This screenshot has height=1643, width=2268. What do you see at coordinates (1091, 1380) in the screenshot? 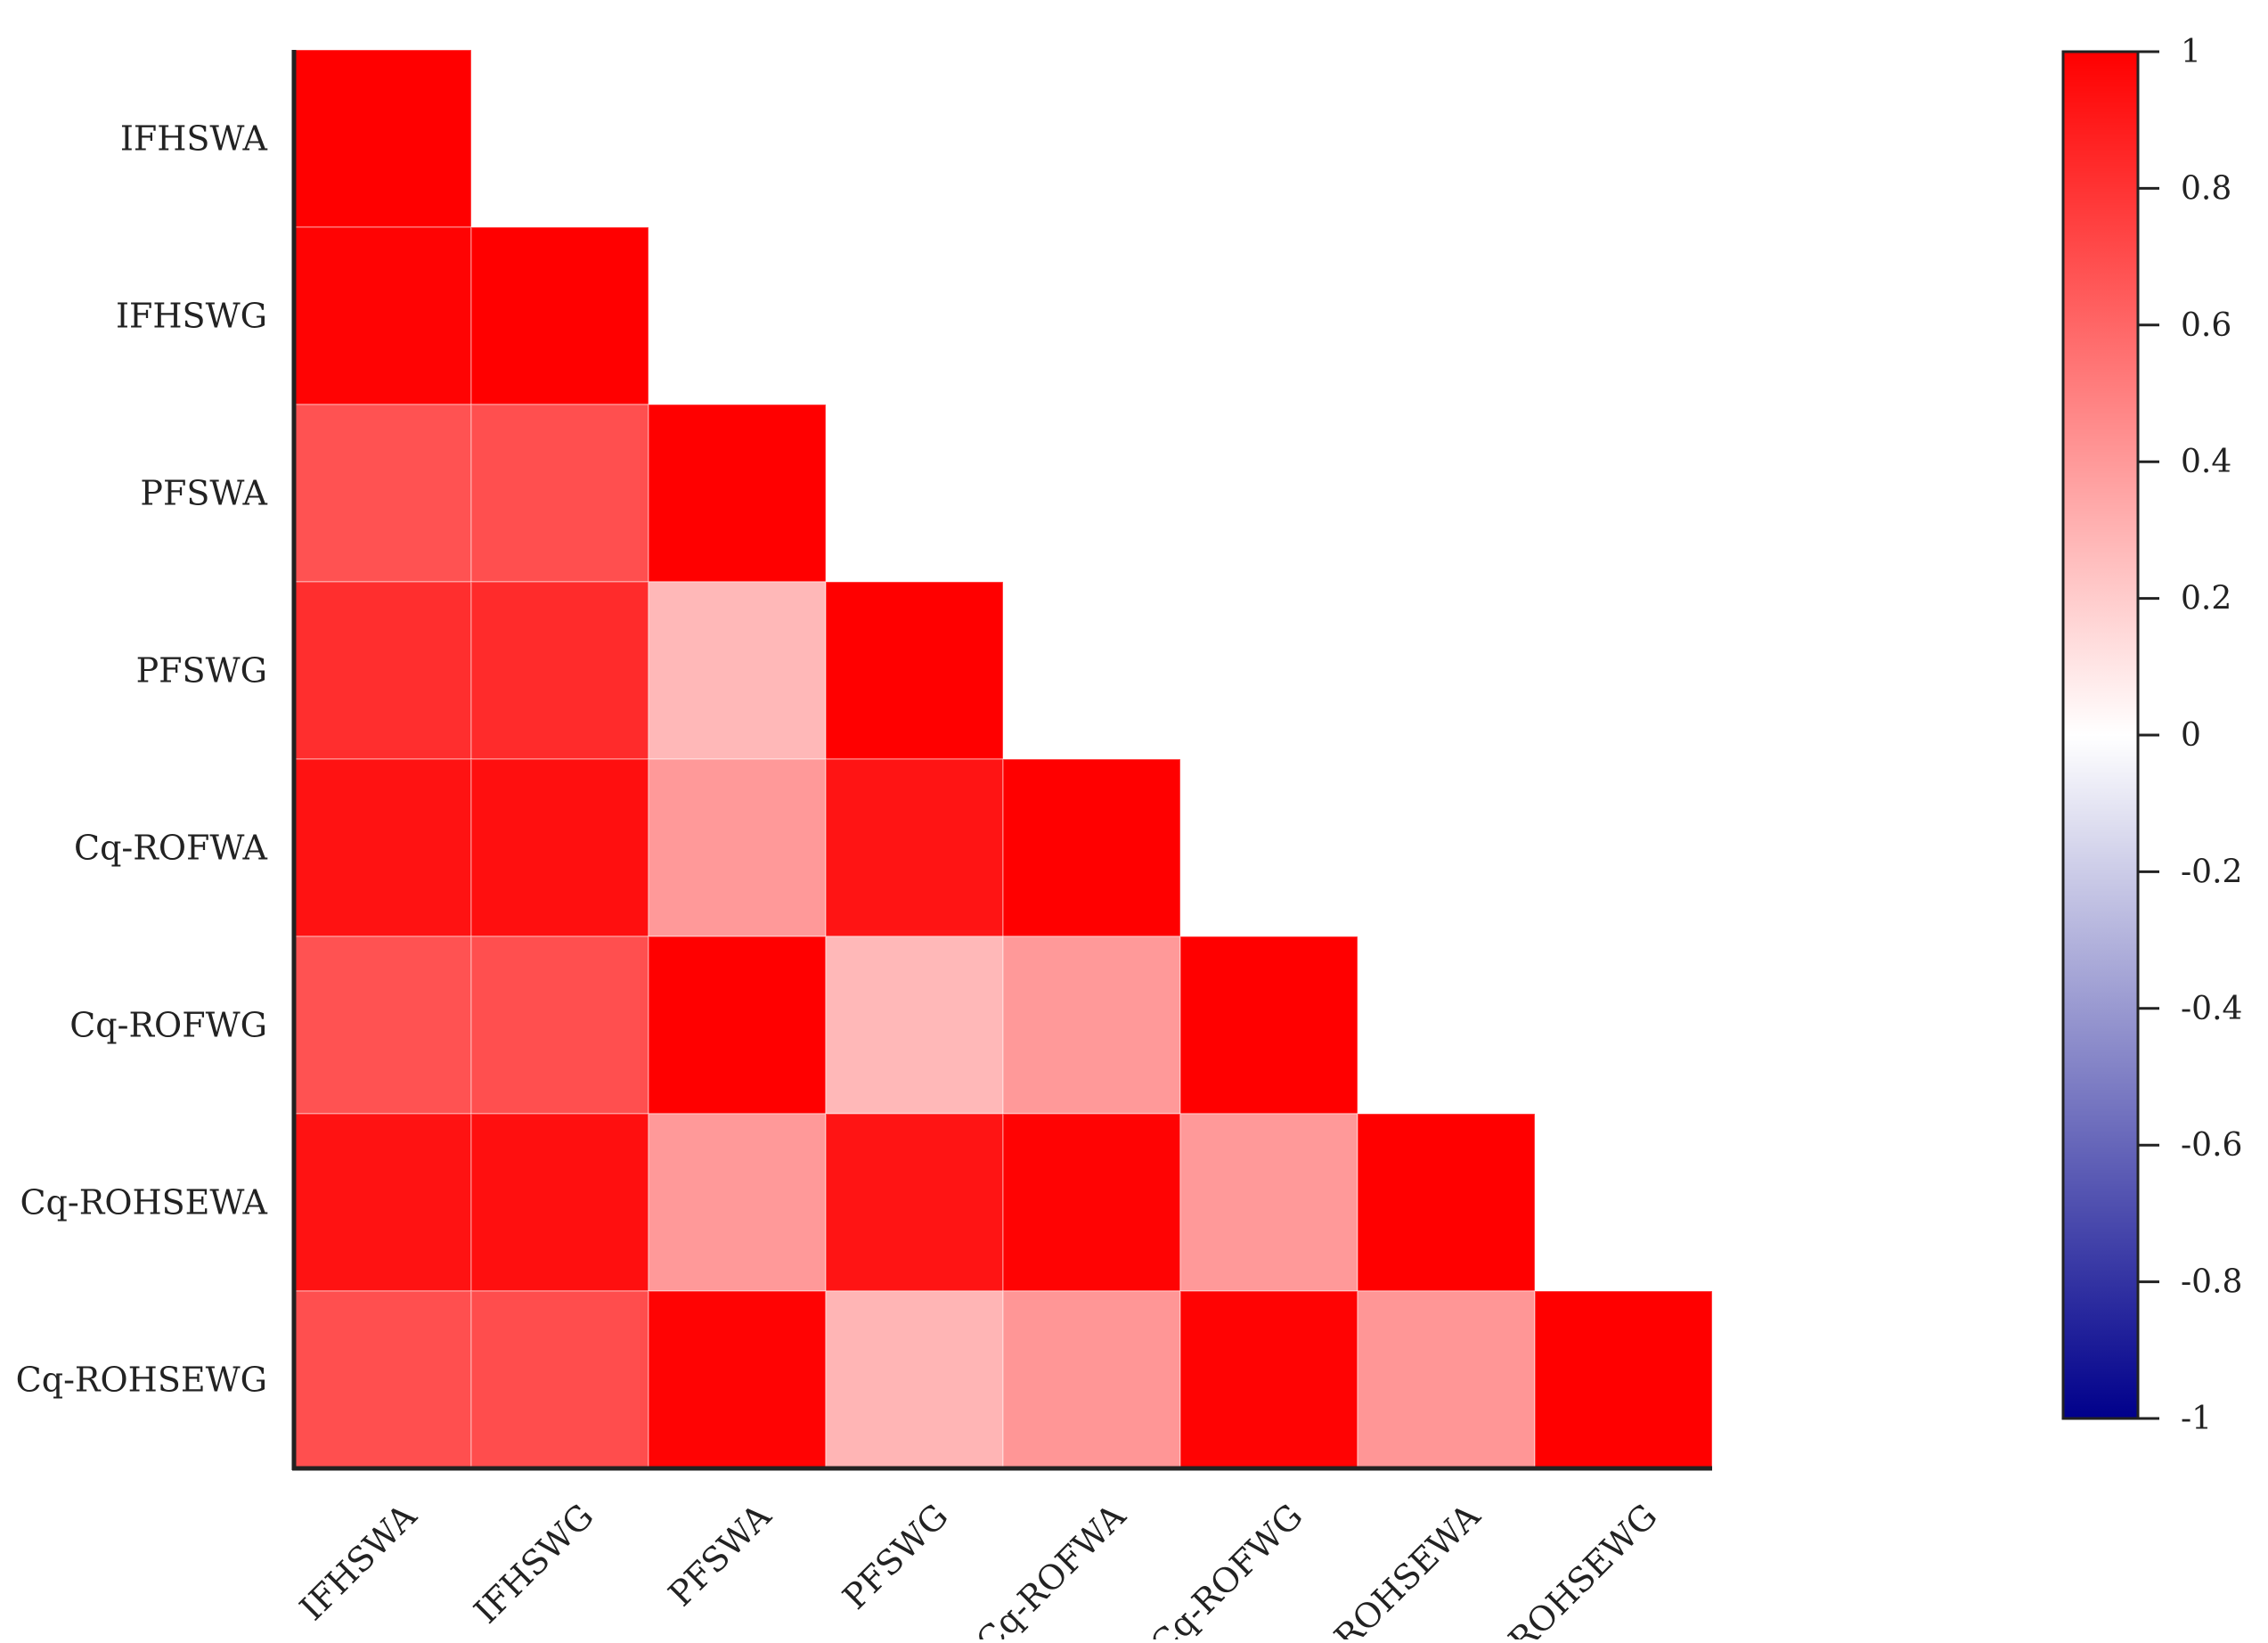
I see `heatmap-cell-Cq-ROHSEWG-Cq-ROFWA` at bounding box center [1091, 1380].